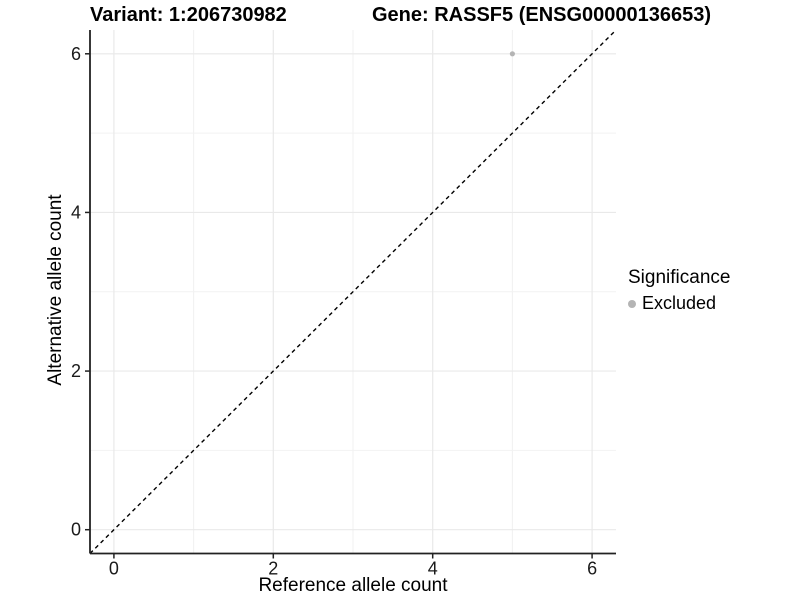 The height and width of the screenshot is (600, 800). Describe the element at coordinates (542, 15) in the screenshot. I see `plot-title-gene: Gene: RASSF5 (ENSG00000136653)` at that location.